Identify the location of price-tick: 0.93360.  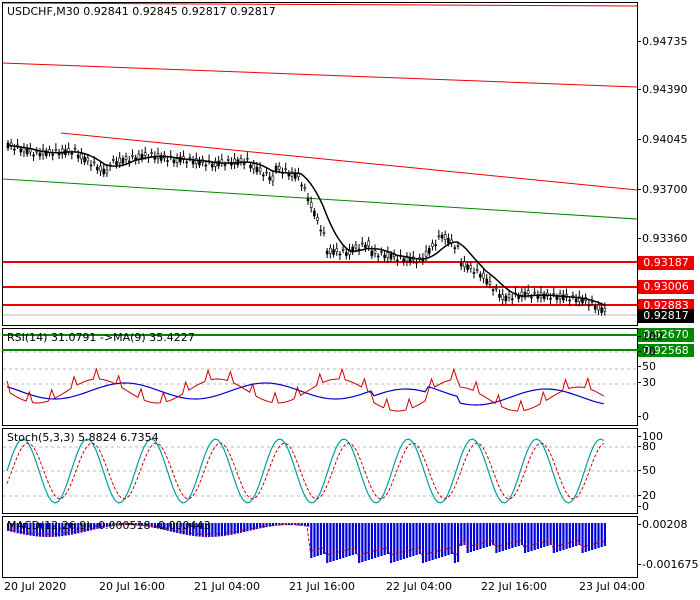
(663, 238).